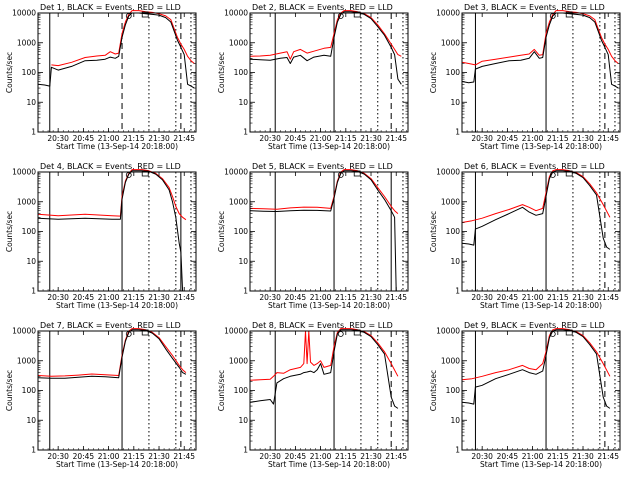  I want to click on chart-title: Det 8, BLACK = Events, RED = LLD, so click(322, 325).